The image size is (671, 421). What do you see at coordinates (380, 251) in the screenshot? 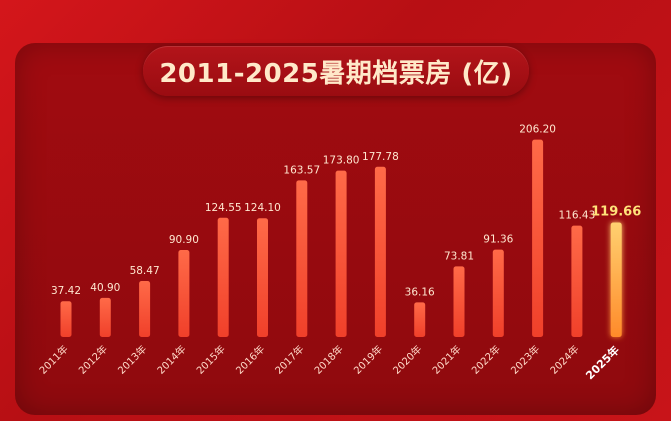
I see `bar-2019年` at bounding box center [380, 251].